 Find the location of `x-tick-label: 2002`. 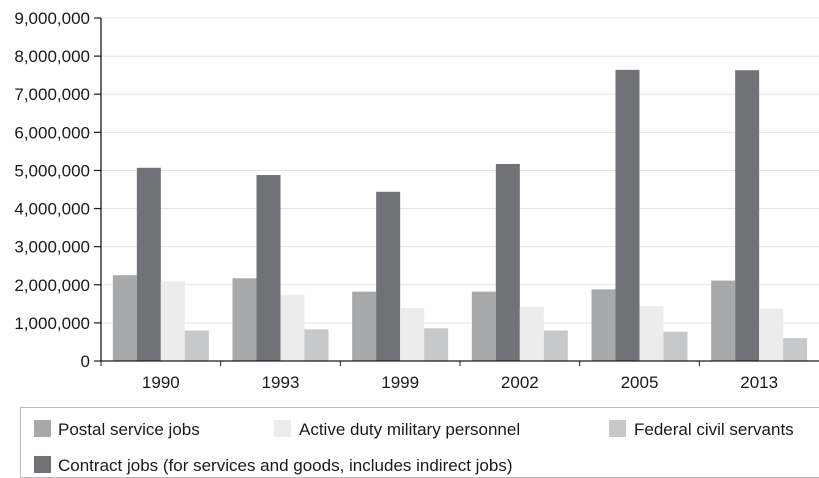

x-tick-label: 2002 is located at coordinates (520, 382).